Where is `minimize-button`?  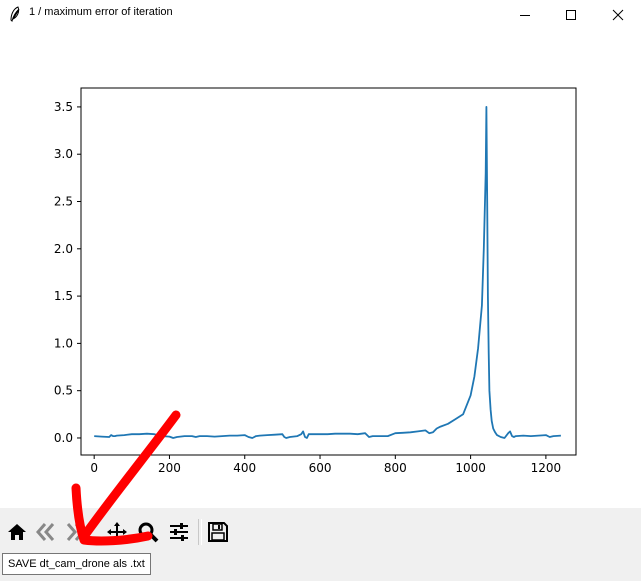 minimize-button is located at coordinates (525, 15).